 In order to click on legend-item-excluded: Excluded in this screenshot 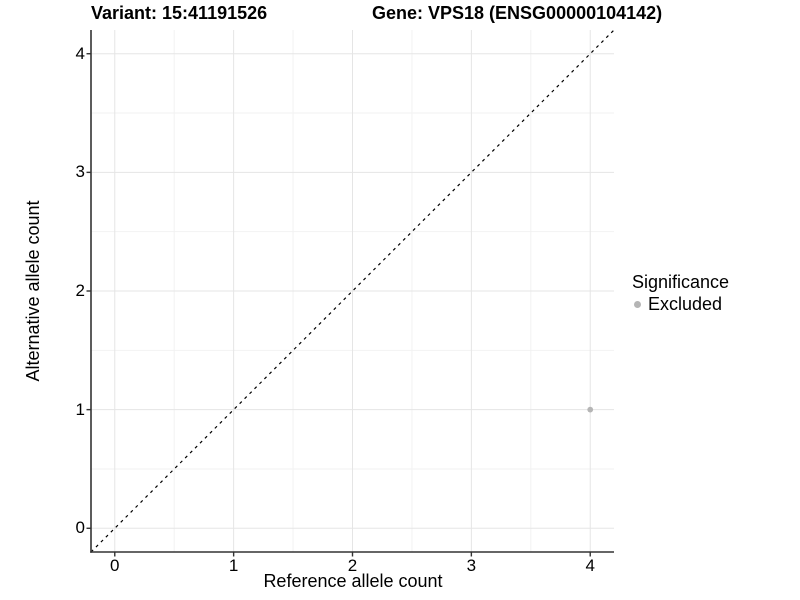, I will do `click(679, 304)`.